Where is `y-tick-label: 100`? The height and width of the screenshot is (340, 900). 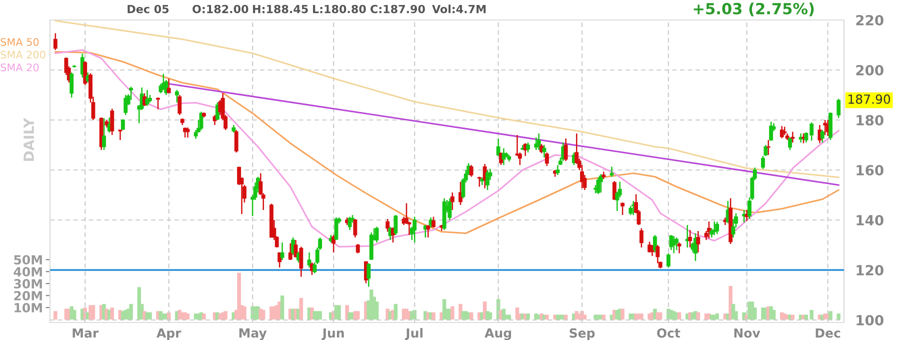 y-tick-label: 100 is located at coordinates (870, 320).